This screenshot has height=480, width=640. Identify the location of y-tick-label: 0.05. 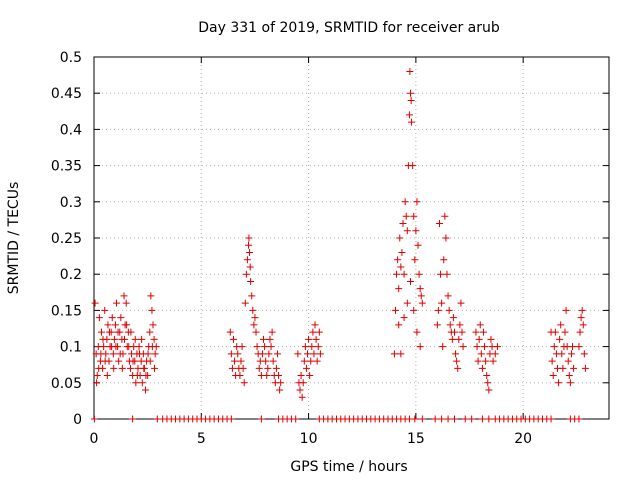
(66, 384).